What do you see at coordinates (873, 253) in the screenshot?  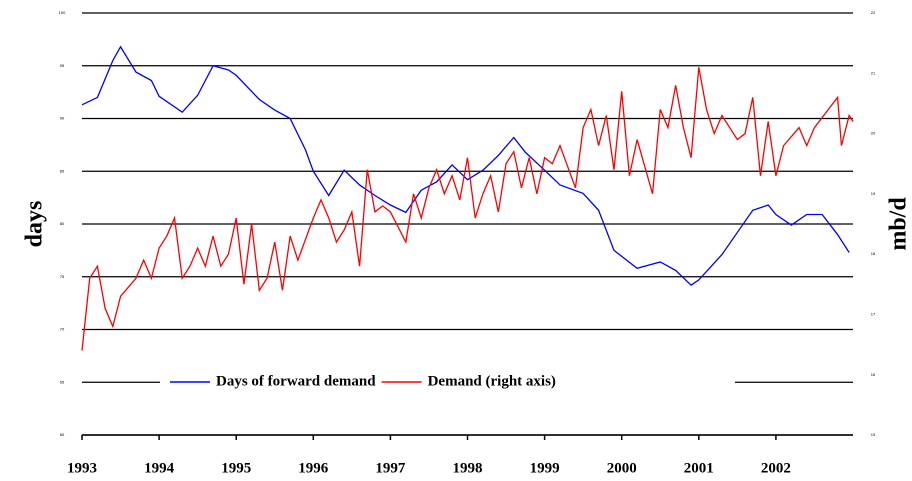 I see `y2-tick-label: 18` at bounding box center [873, 253].